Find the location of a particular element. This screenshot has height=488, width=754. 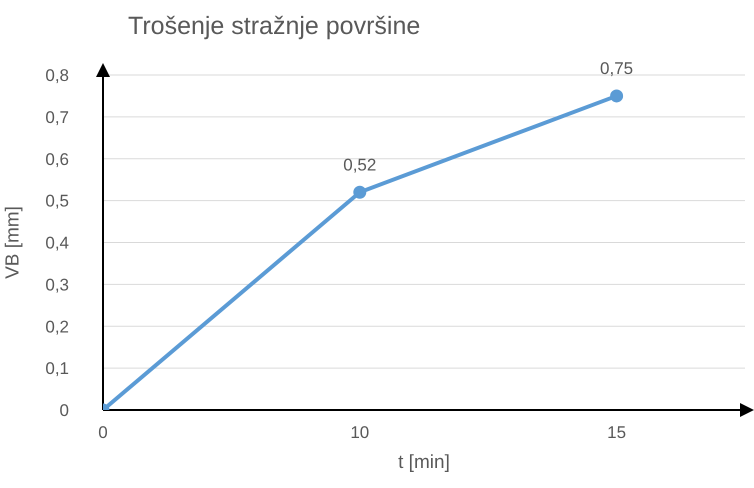

y-tick-label: 0,3 is located at coordinates (57, 284).